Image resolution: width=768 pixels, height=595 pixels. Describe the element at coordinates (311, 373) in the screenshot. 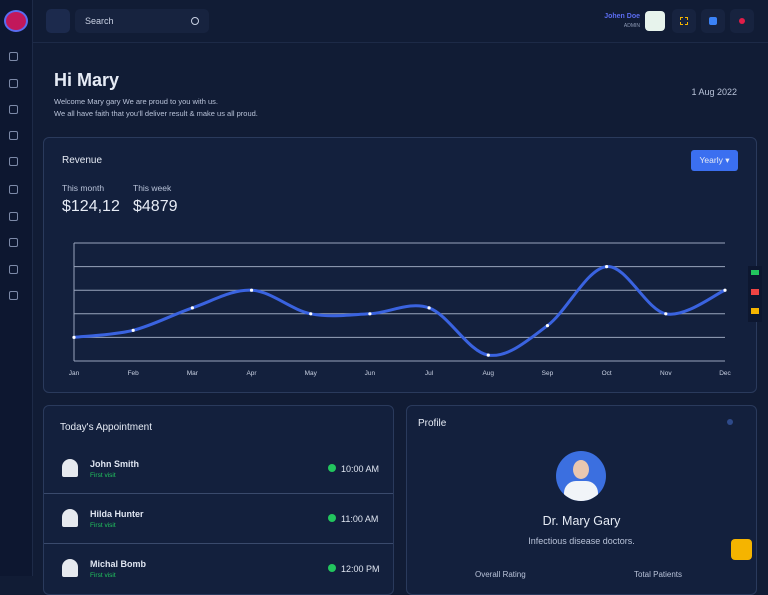

I see `x-tick-label: May` at that location.